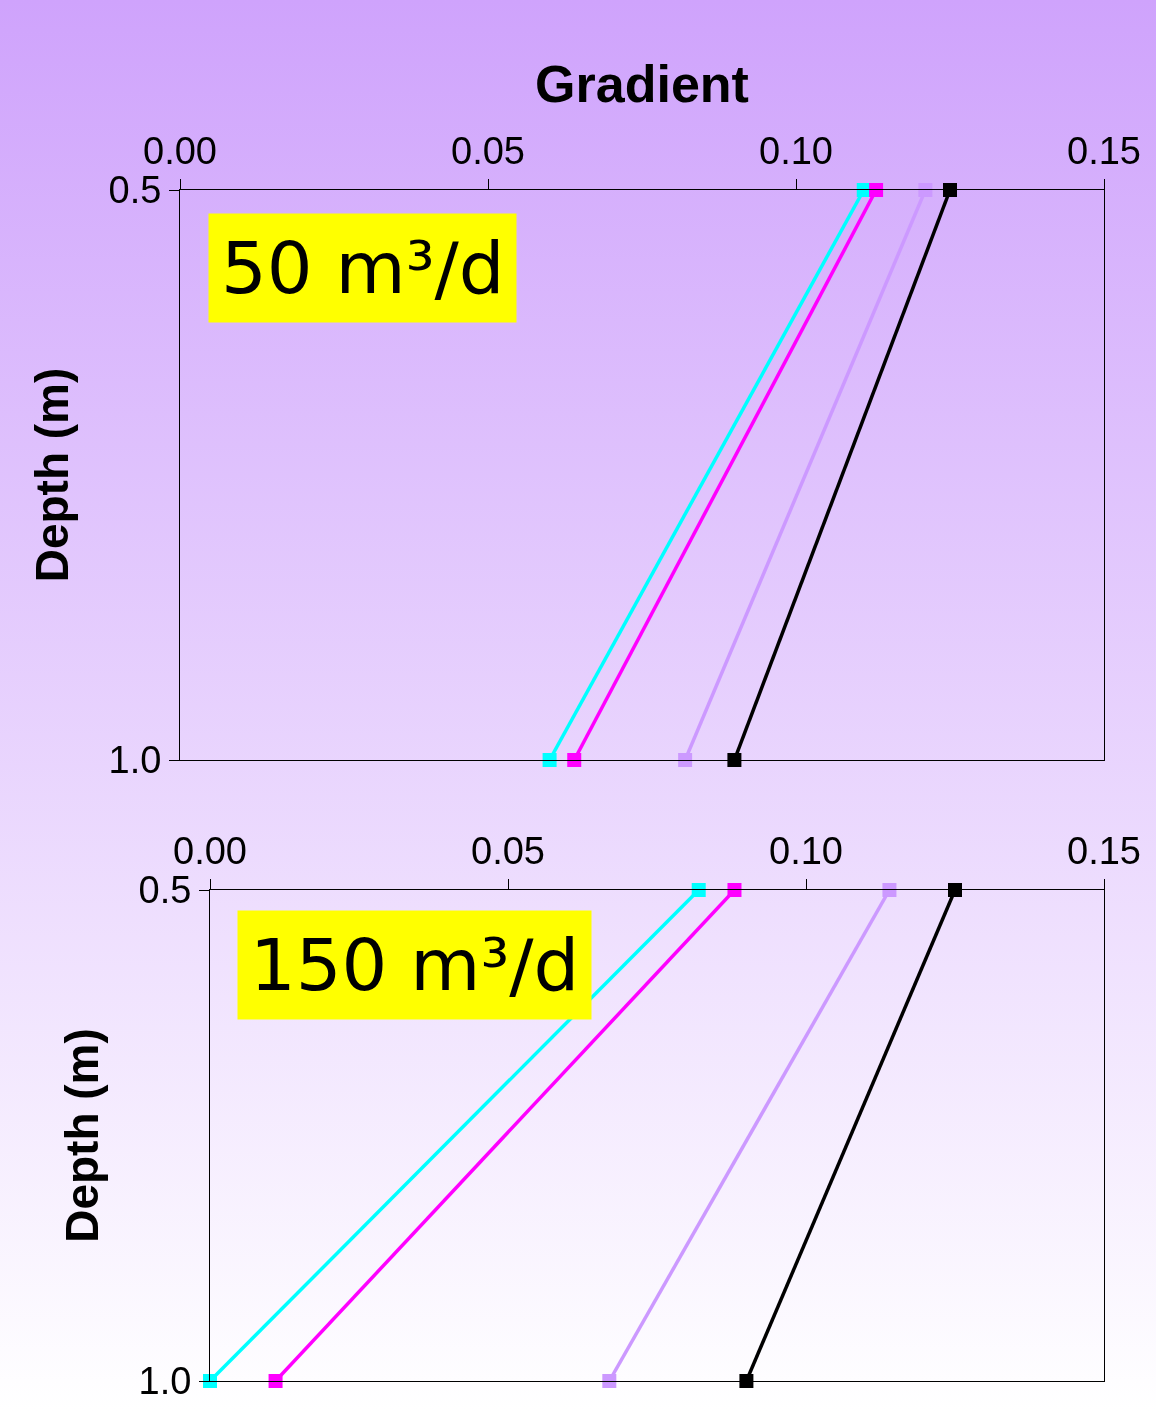 The image size is (1156, 1411). I want to click on annotation: 50 m³/d, so click(363, 268).